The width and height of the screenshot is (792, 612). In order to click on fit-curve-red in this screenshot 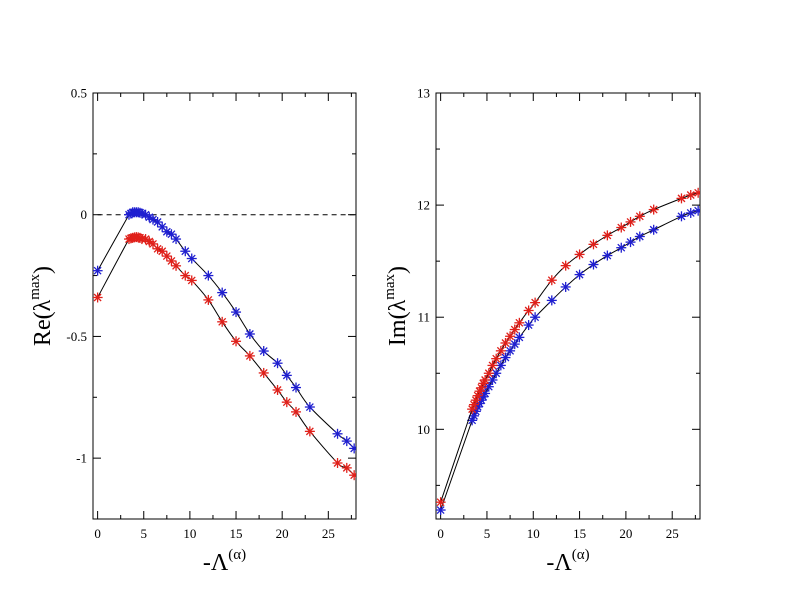, I will do `click(226, 355)`.